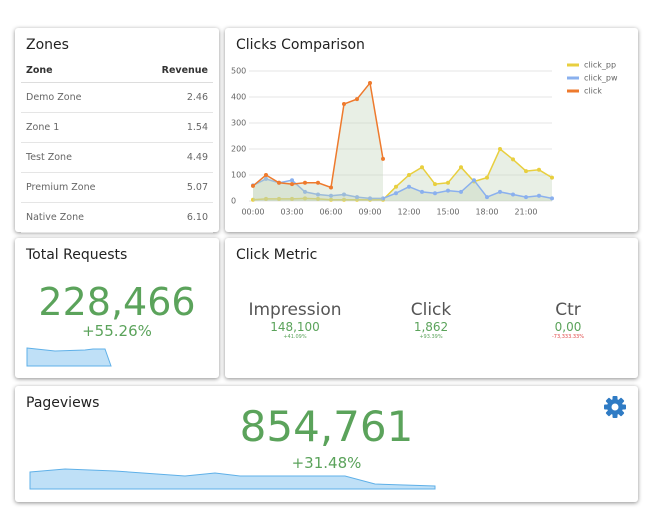 The width and height of the screenshot is (653, 526). Describe the element at coordinates (238, 149) in the screenshot. I see `y-tick-label: 200` at that location.